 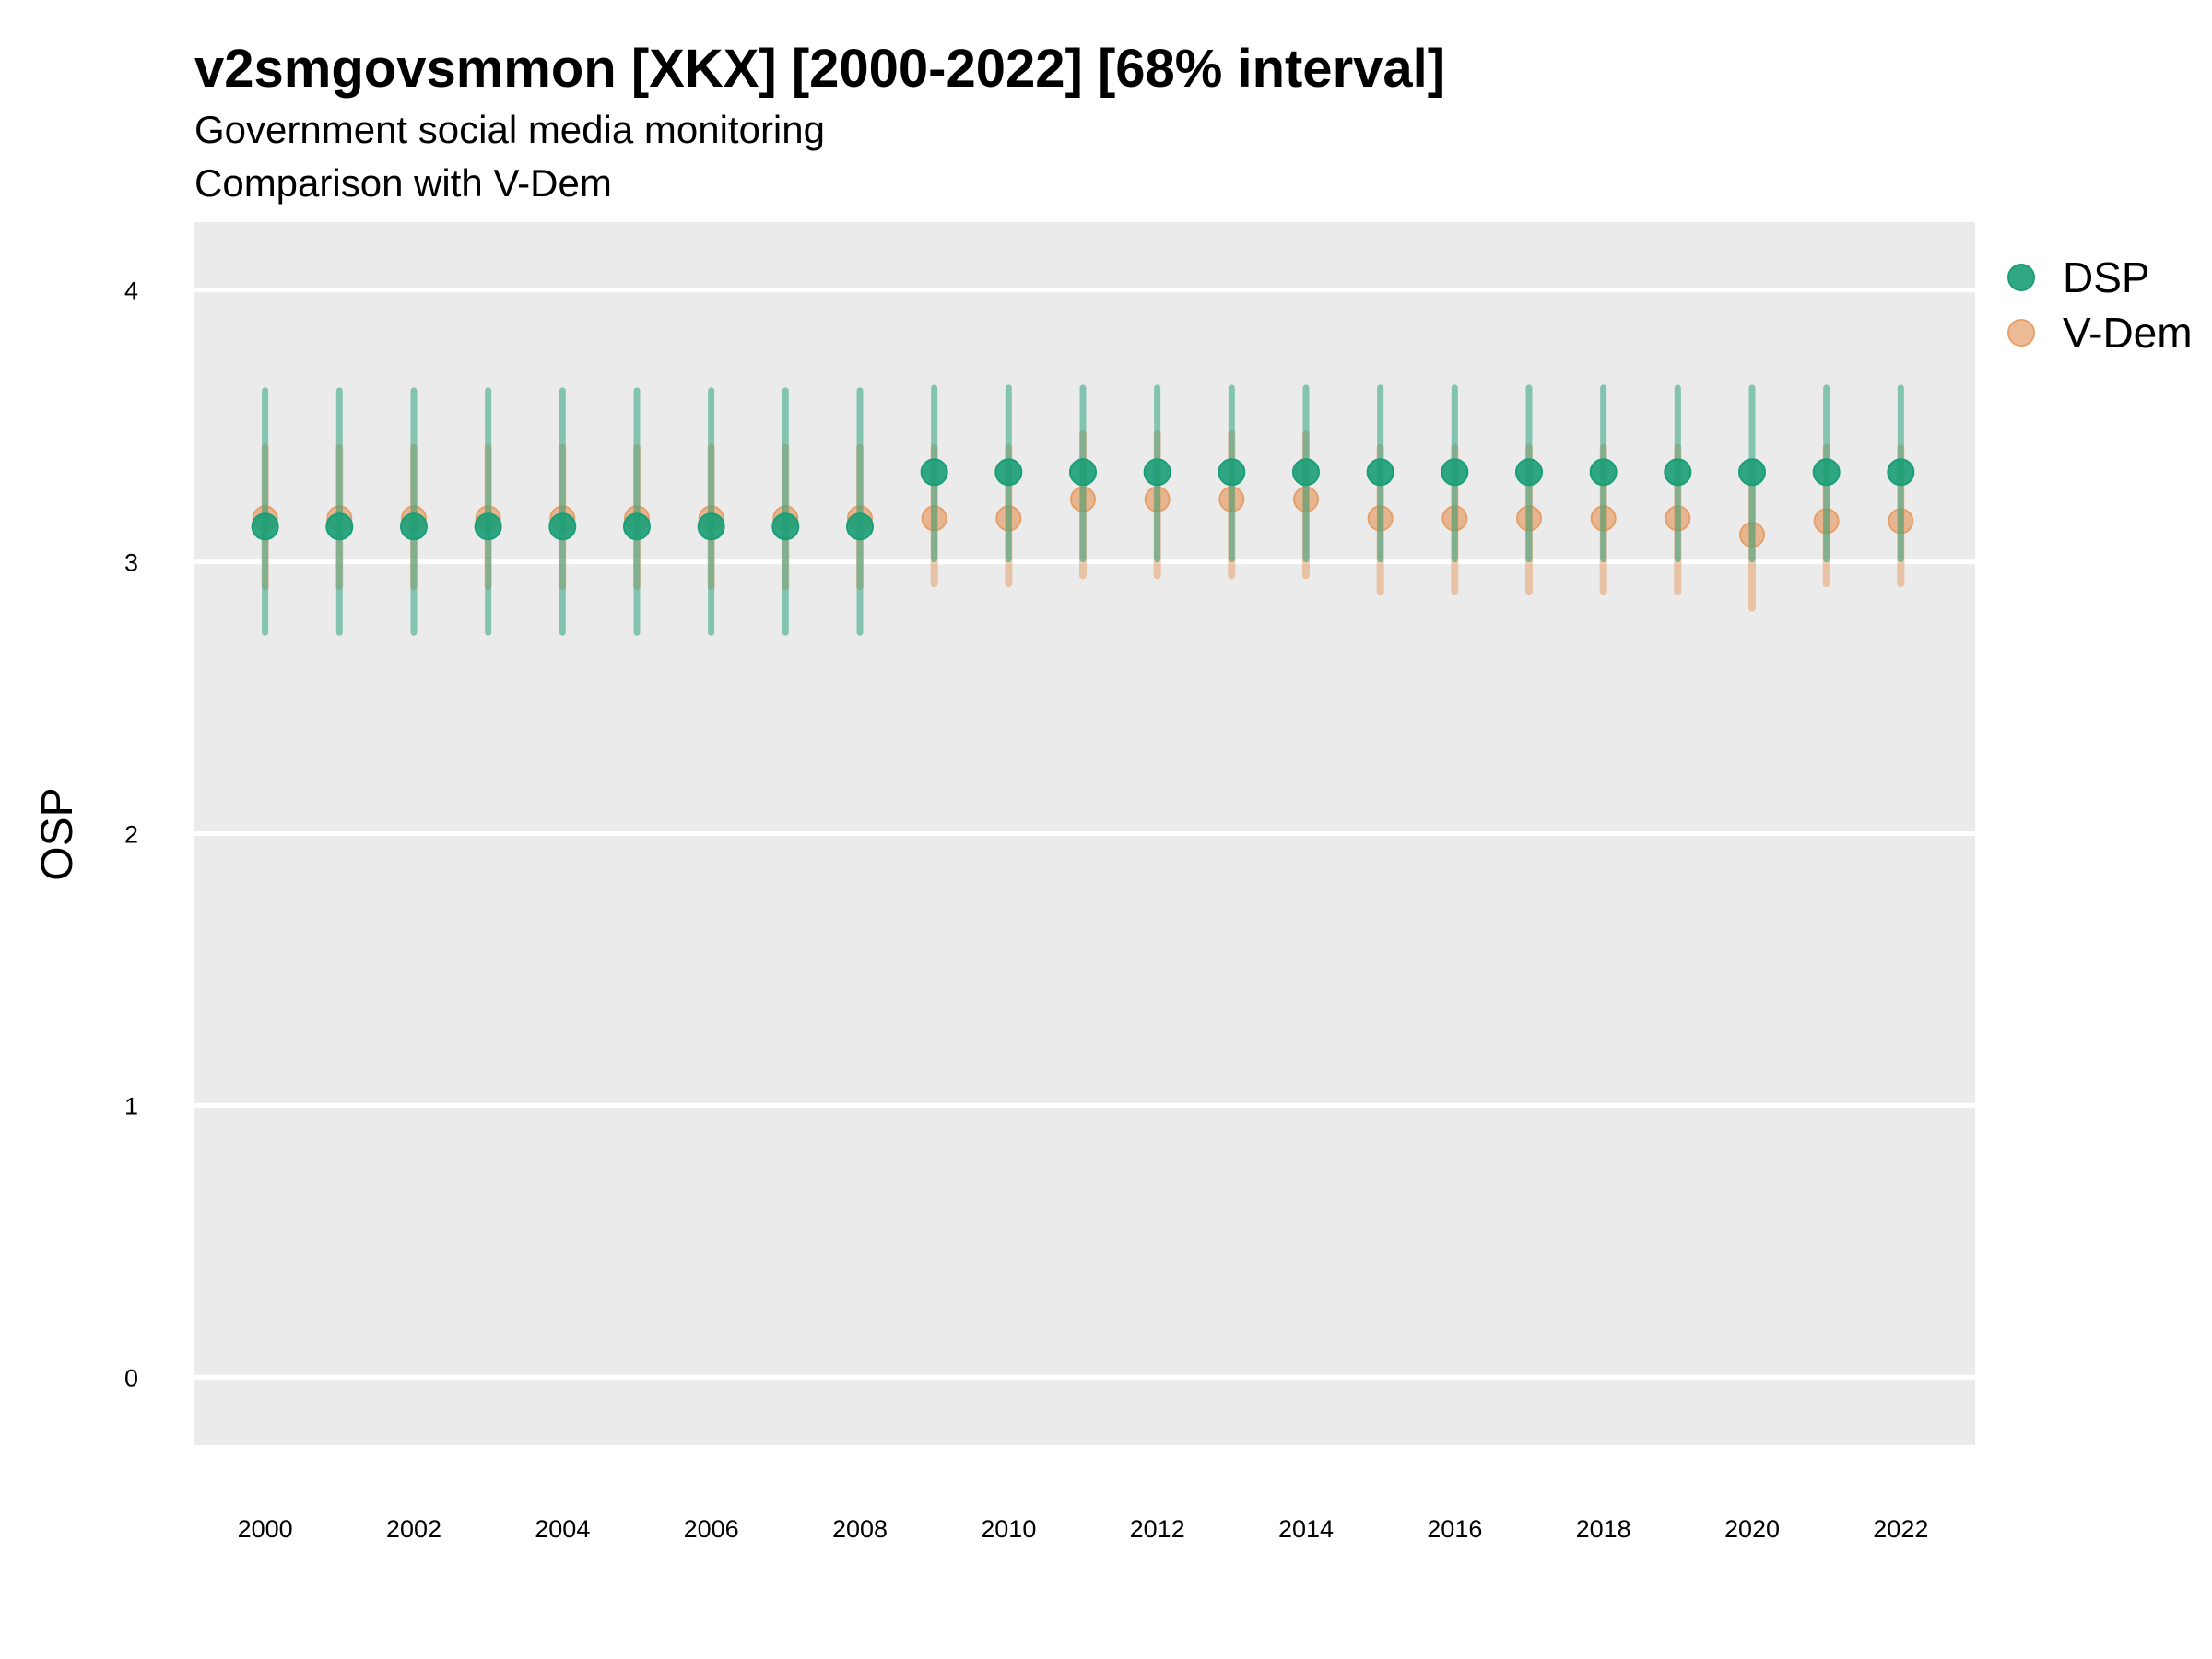 I want to click on x-tick-label-2022: 2022, so click(x=1900, y=1529).